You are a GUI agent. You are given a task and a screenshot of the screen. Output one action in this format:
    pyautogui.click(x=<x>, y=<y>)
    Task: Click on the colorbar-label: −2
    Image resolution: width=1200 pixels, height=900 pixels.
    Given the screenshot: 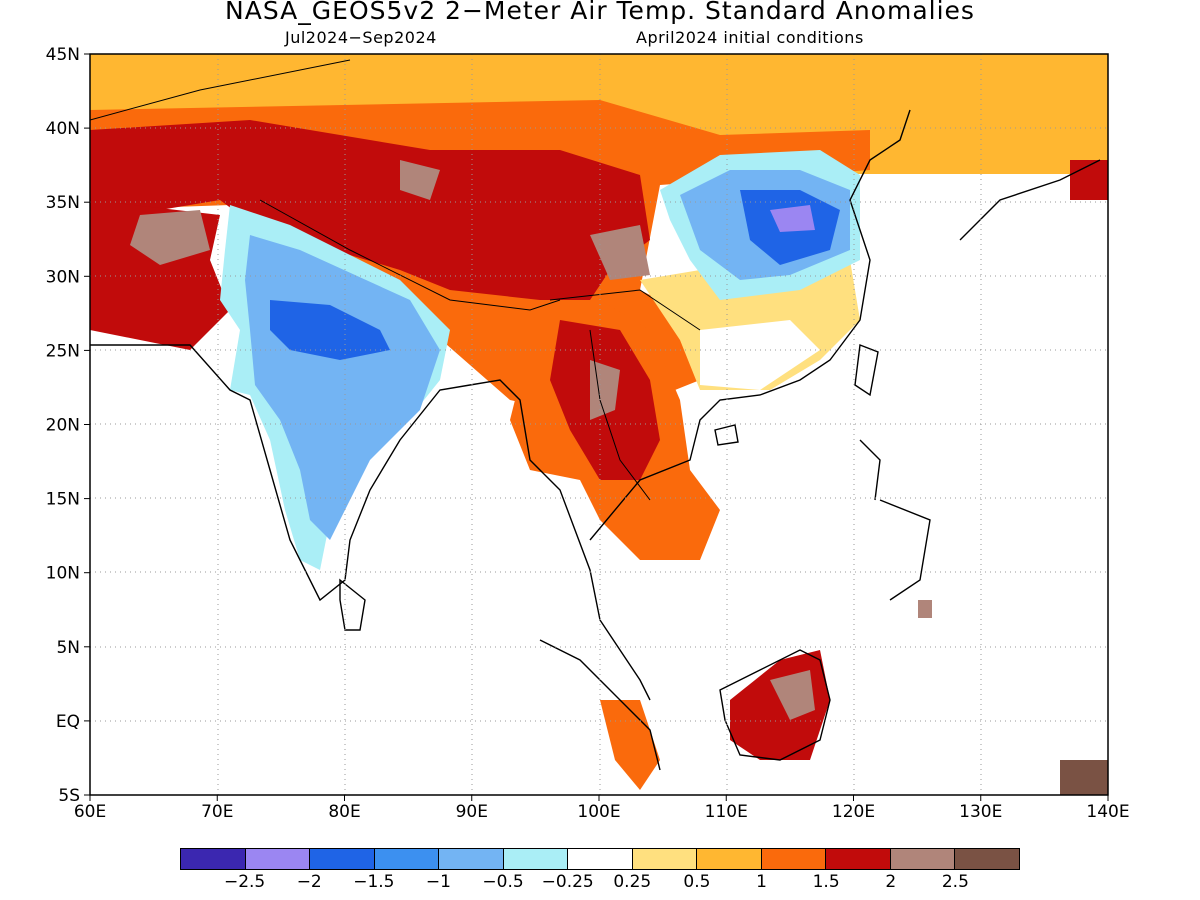 What is the action you would take?
    pyautogui.click(x=309, y=882)
    